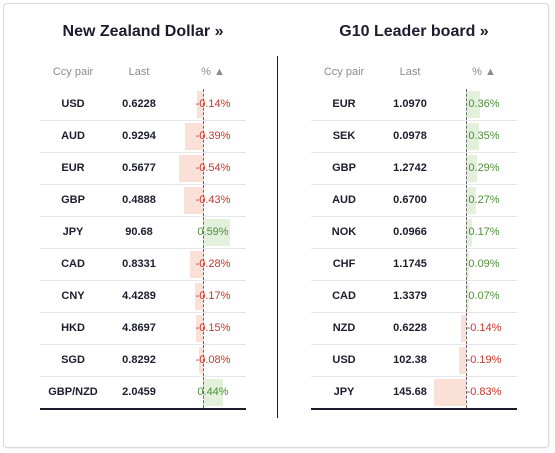  I want to click on last-price-cell: 0.4888, so click(139, 200).